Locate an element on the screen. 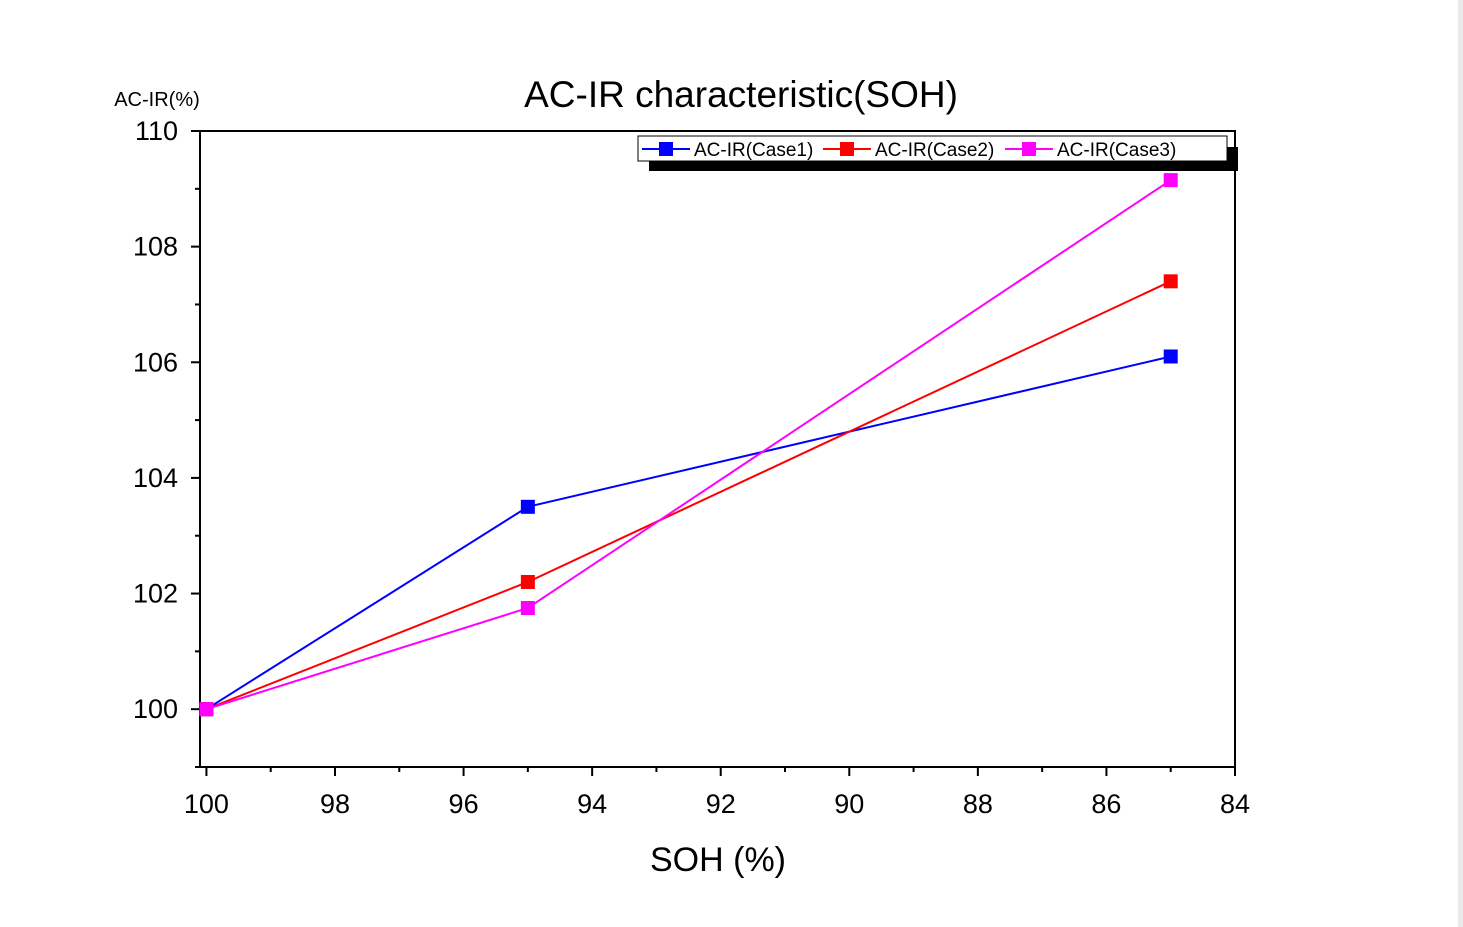 The width and height of the screenshot is (1463, 927). y-axis-ticks: 100 102 104 106 108 110 is located at coordinates (166, 442).